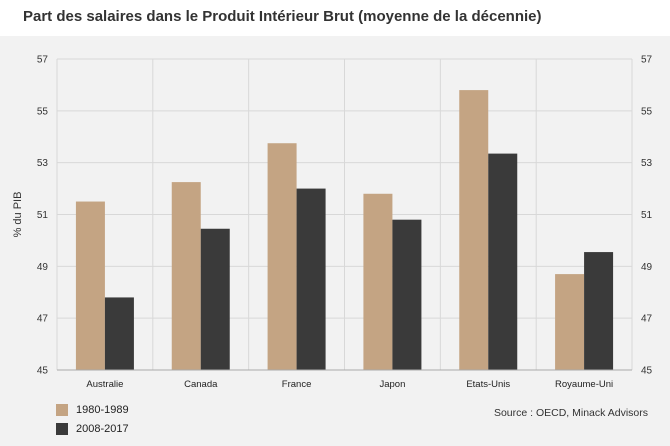  What do you see at coordinates (647, 111) in the screenshot?
I see `y-tick-label-right: 55` at bounding box center [647, 111].